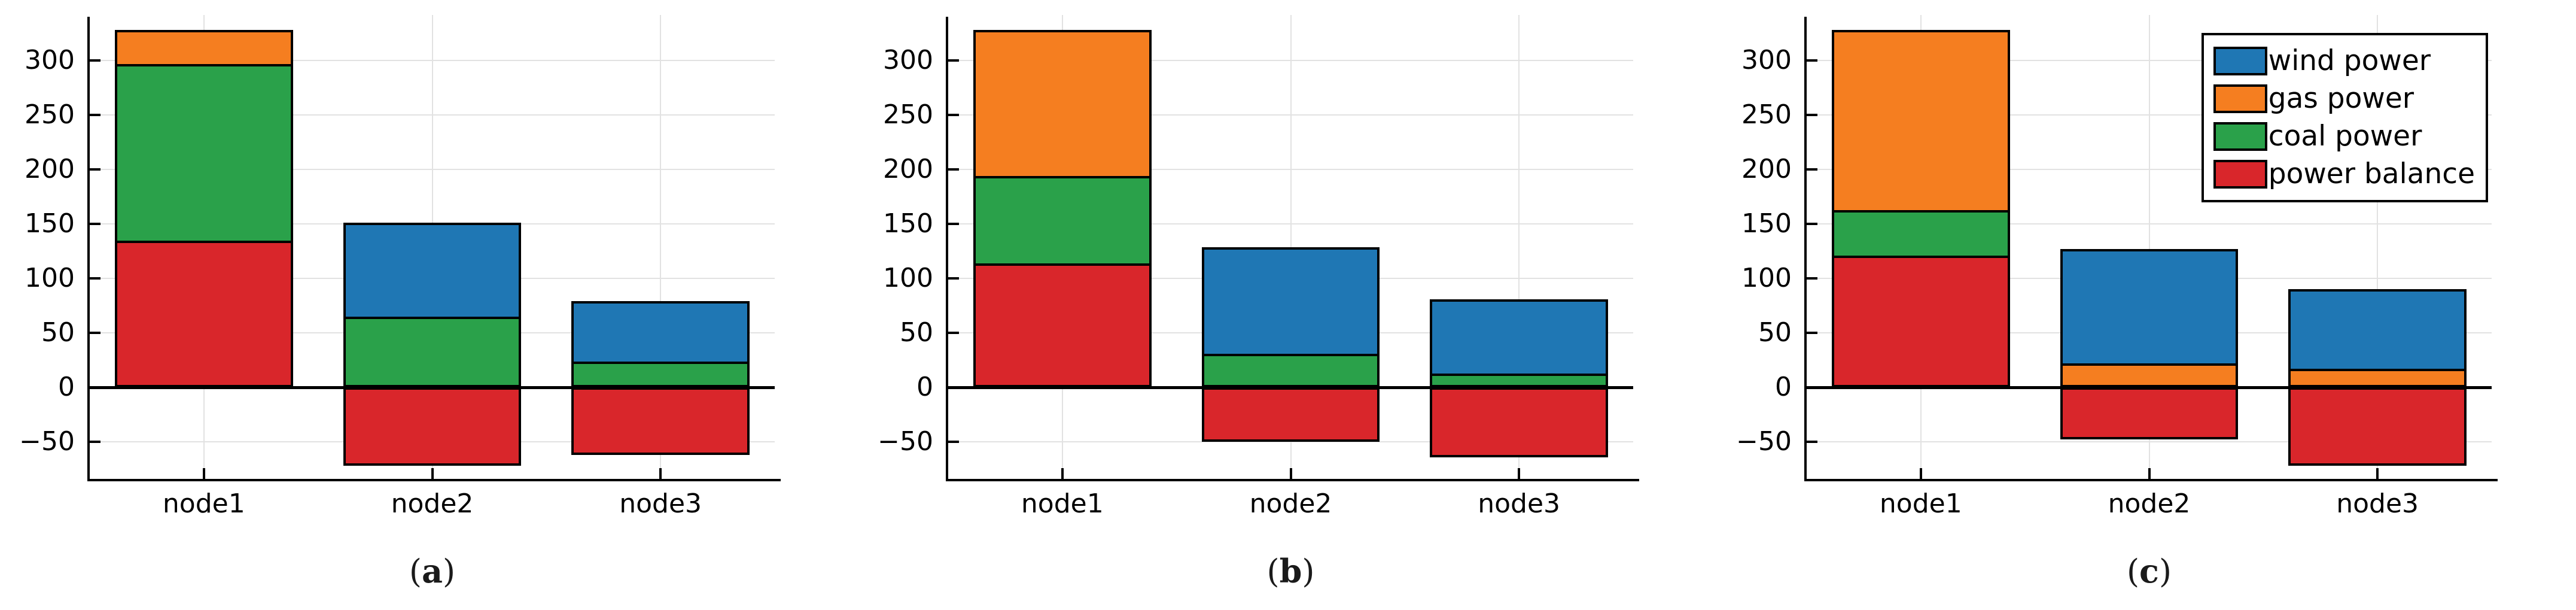  What do you see at coordinates (2344, 136) in the screenshot?
I see `legend-item-coal: coal power` at bounding box center [2344, 136].